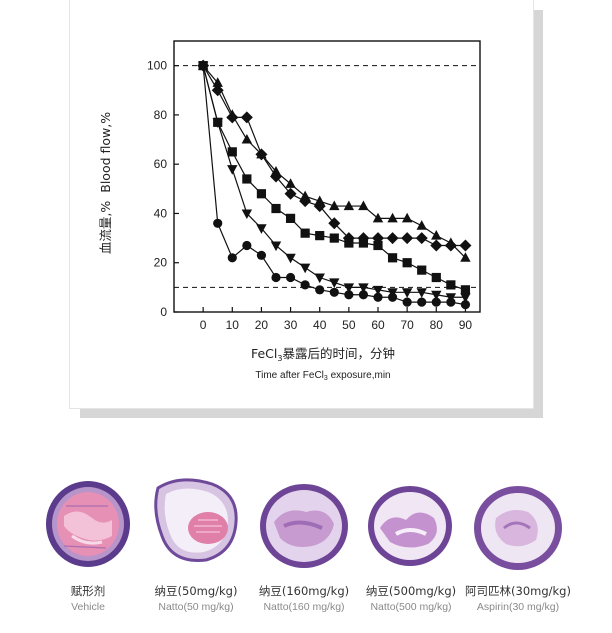 Image resolution: width=612 pixels, height=633 pixels. I want to click on caption-cn: 赋形剂, so click(88, 591).